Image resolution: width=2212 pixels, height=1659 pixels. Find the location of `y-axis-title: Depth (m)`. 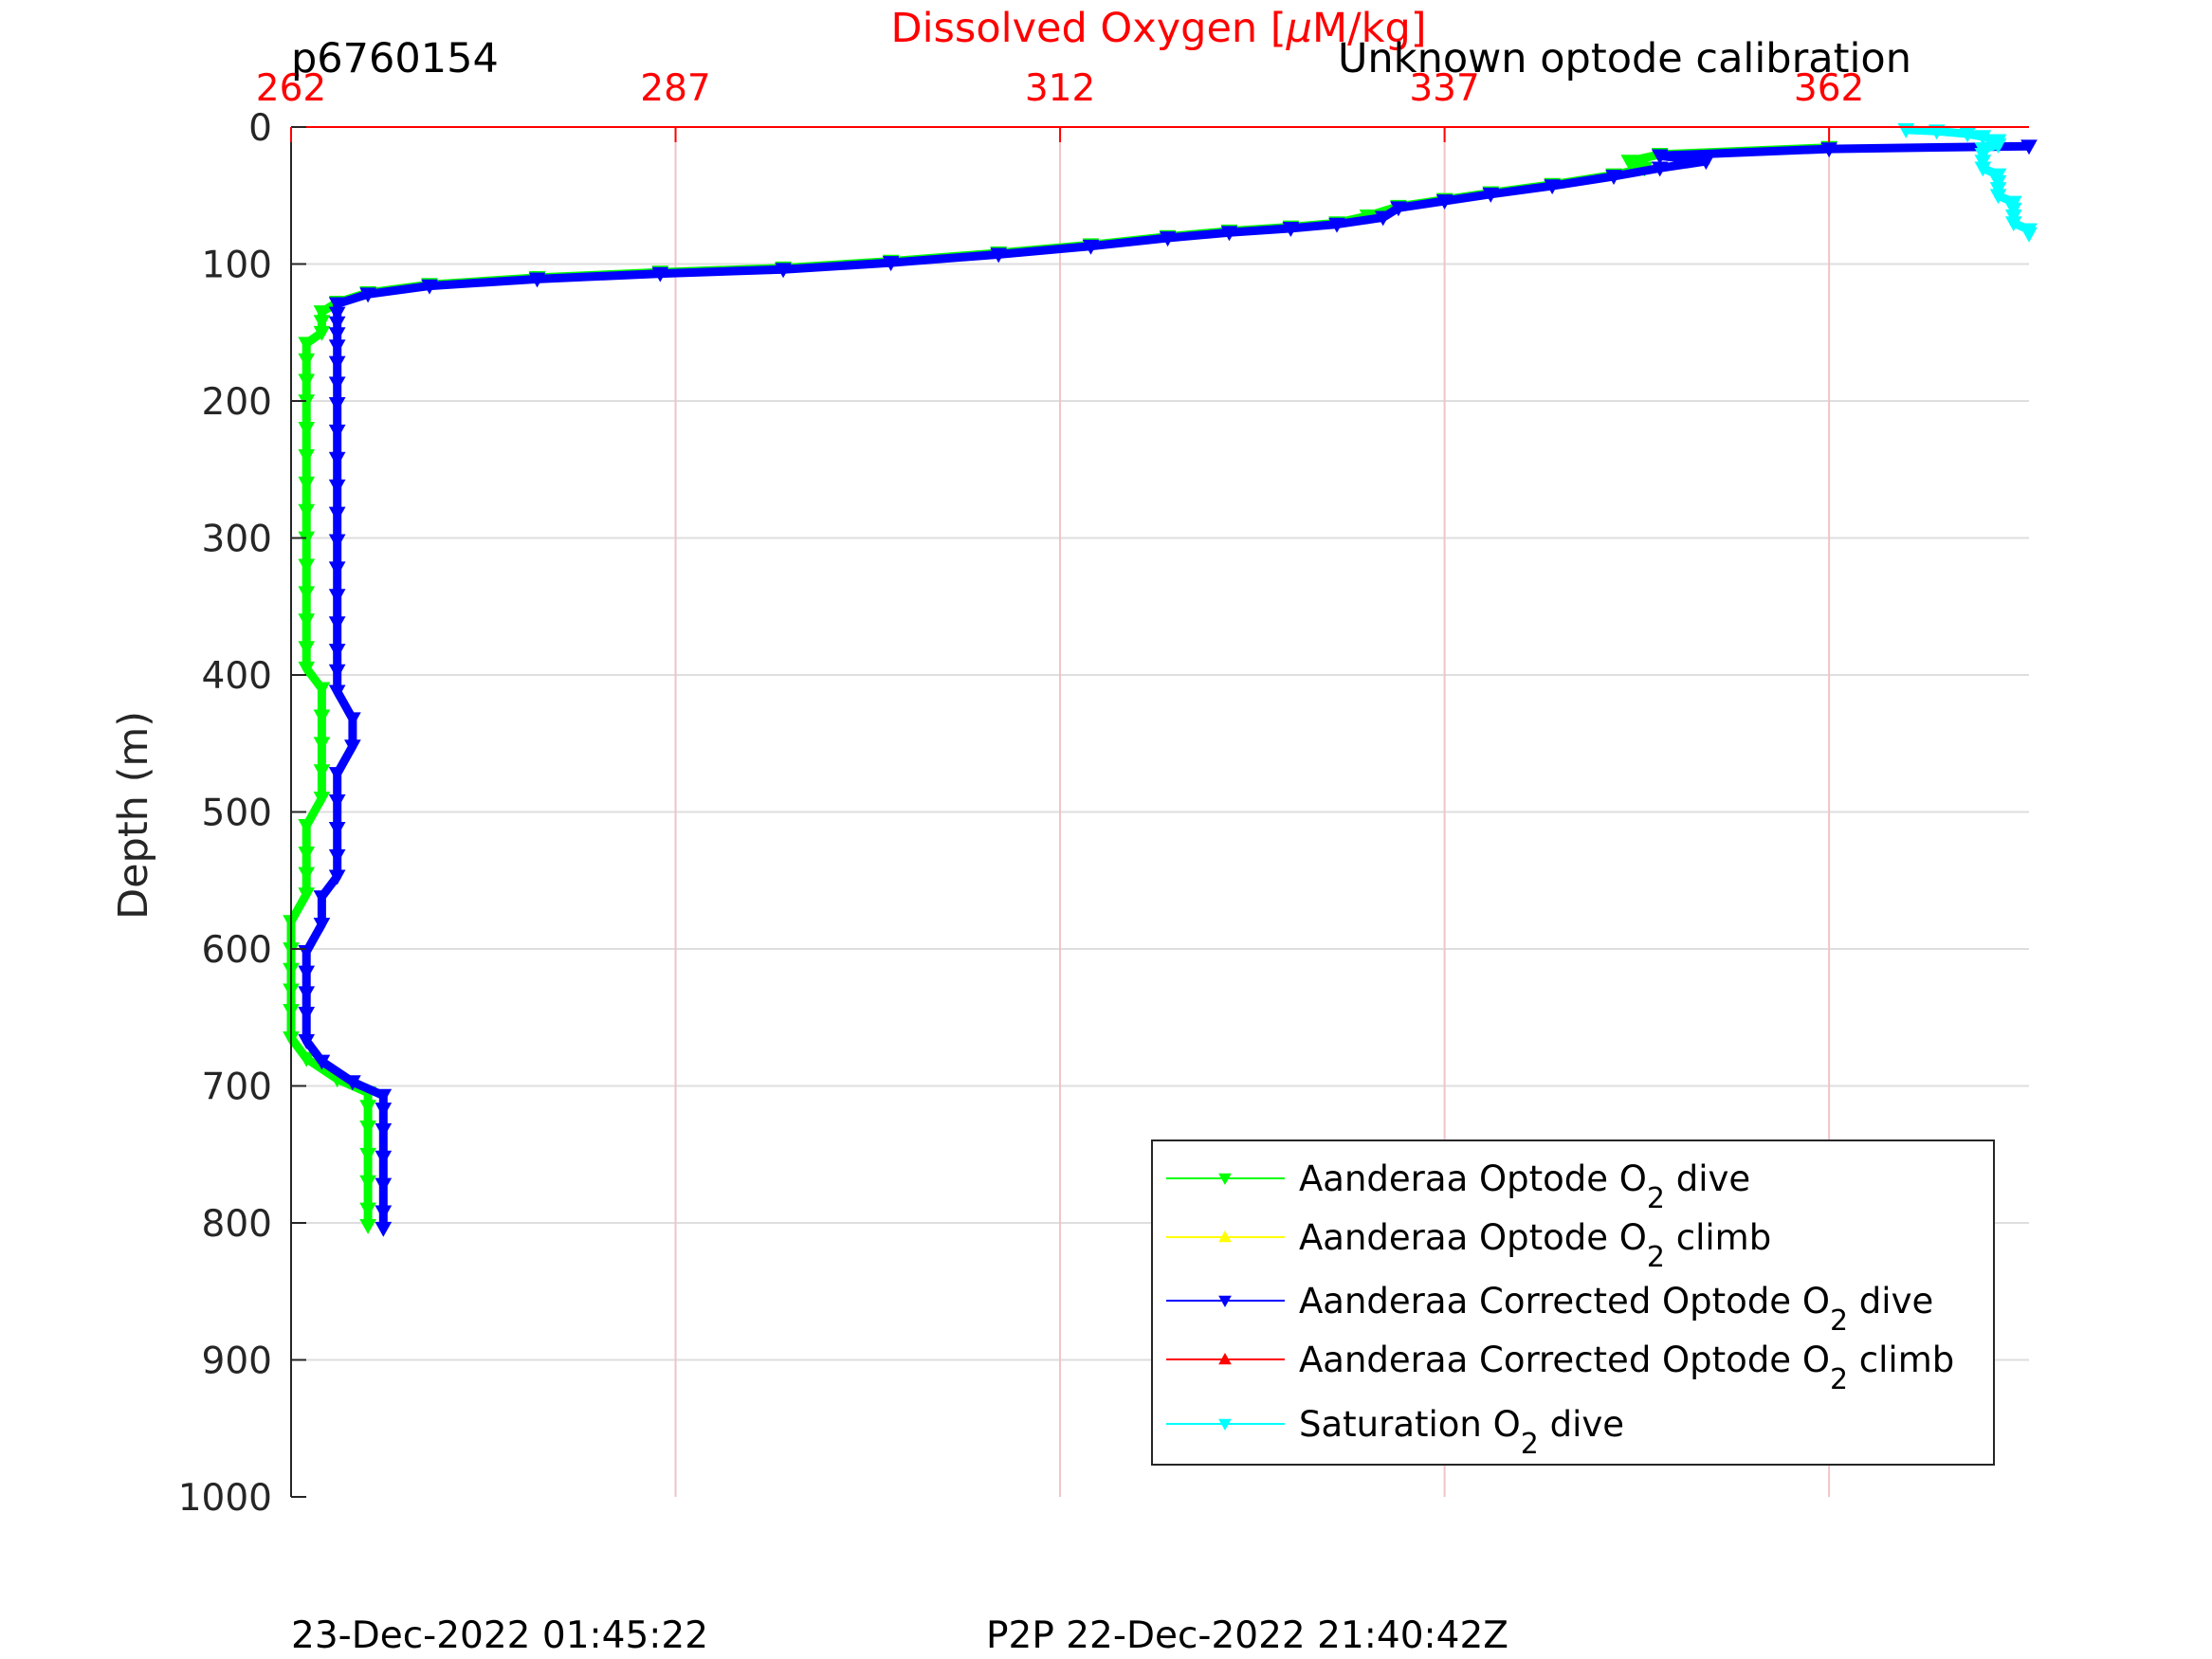

y-axis-title: Depth (m) is located at coordinates (133, 815).